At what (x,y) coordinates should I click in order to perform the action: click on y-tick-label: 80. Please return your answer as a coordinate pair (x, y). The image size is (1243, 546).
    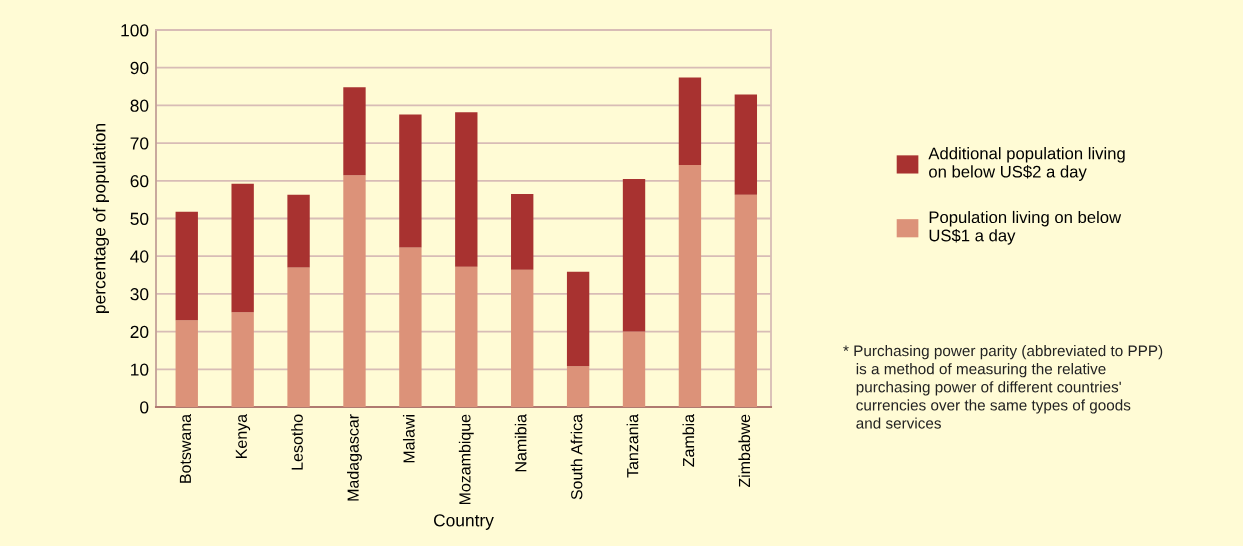
    Looking at the image, I should click on (139, 105).